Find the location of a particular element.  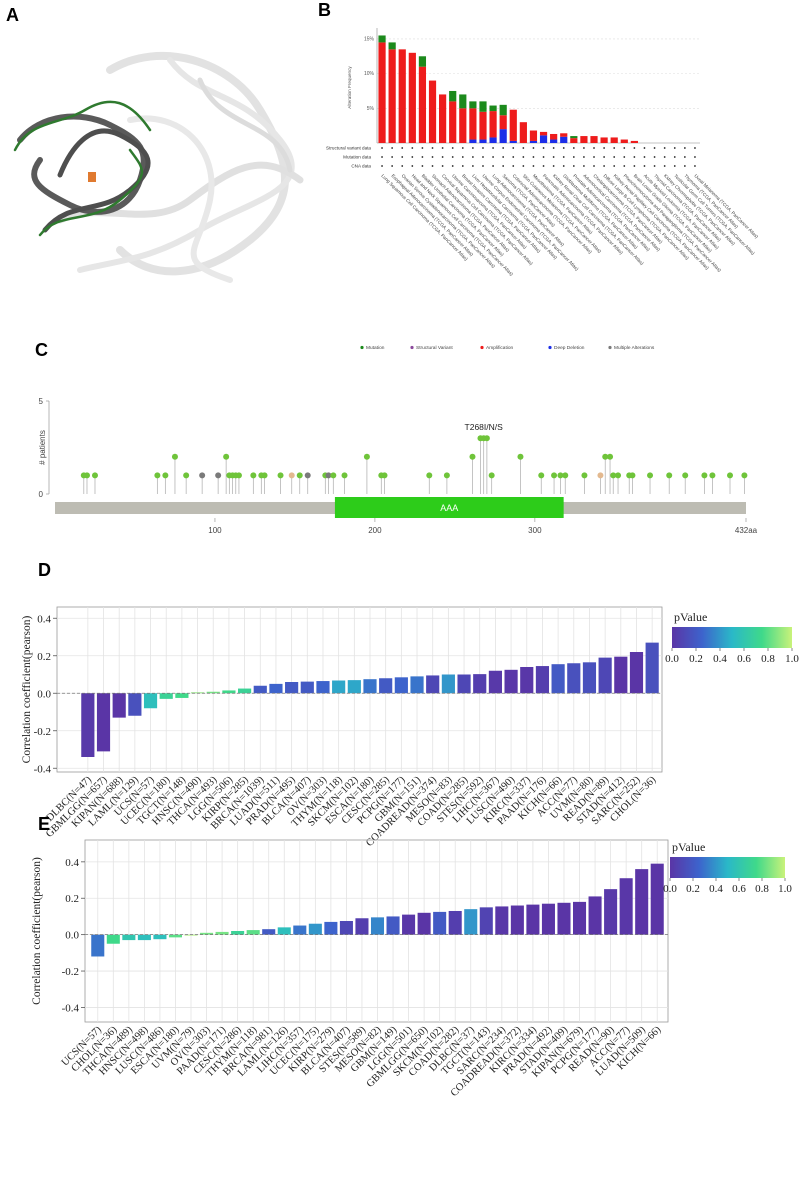

y-tick-label: 0.4 is located at coordinates (44, 619).